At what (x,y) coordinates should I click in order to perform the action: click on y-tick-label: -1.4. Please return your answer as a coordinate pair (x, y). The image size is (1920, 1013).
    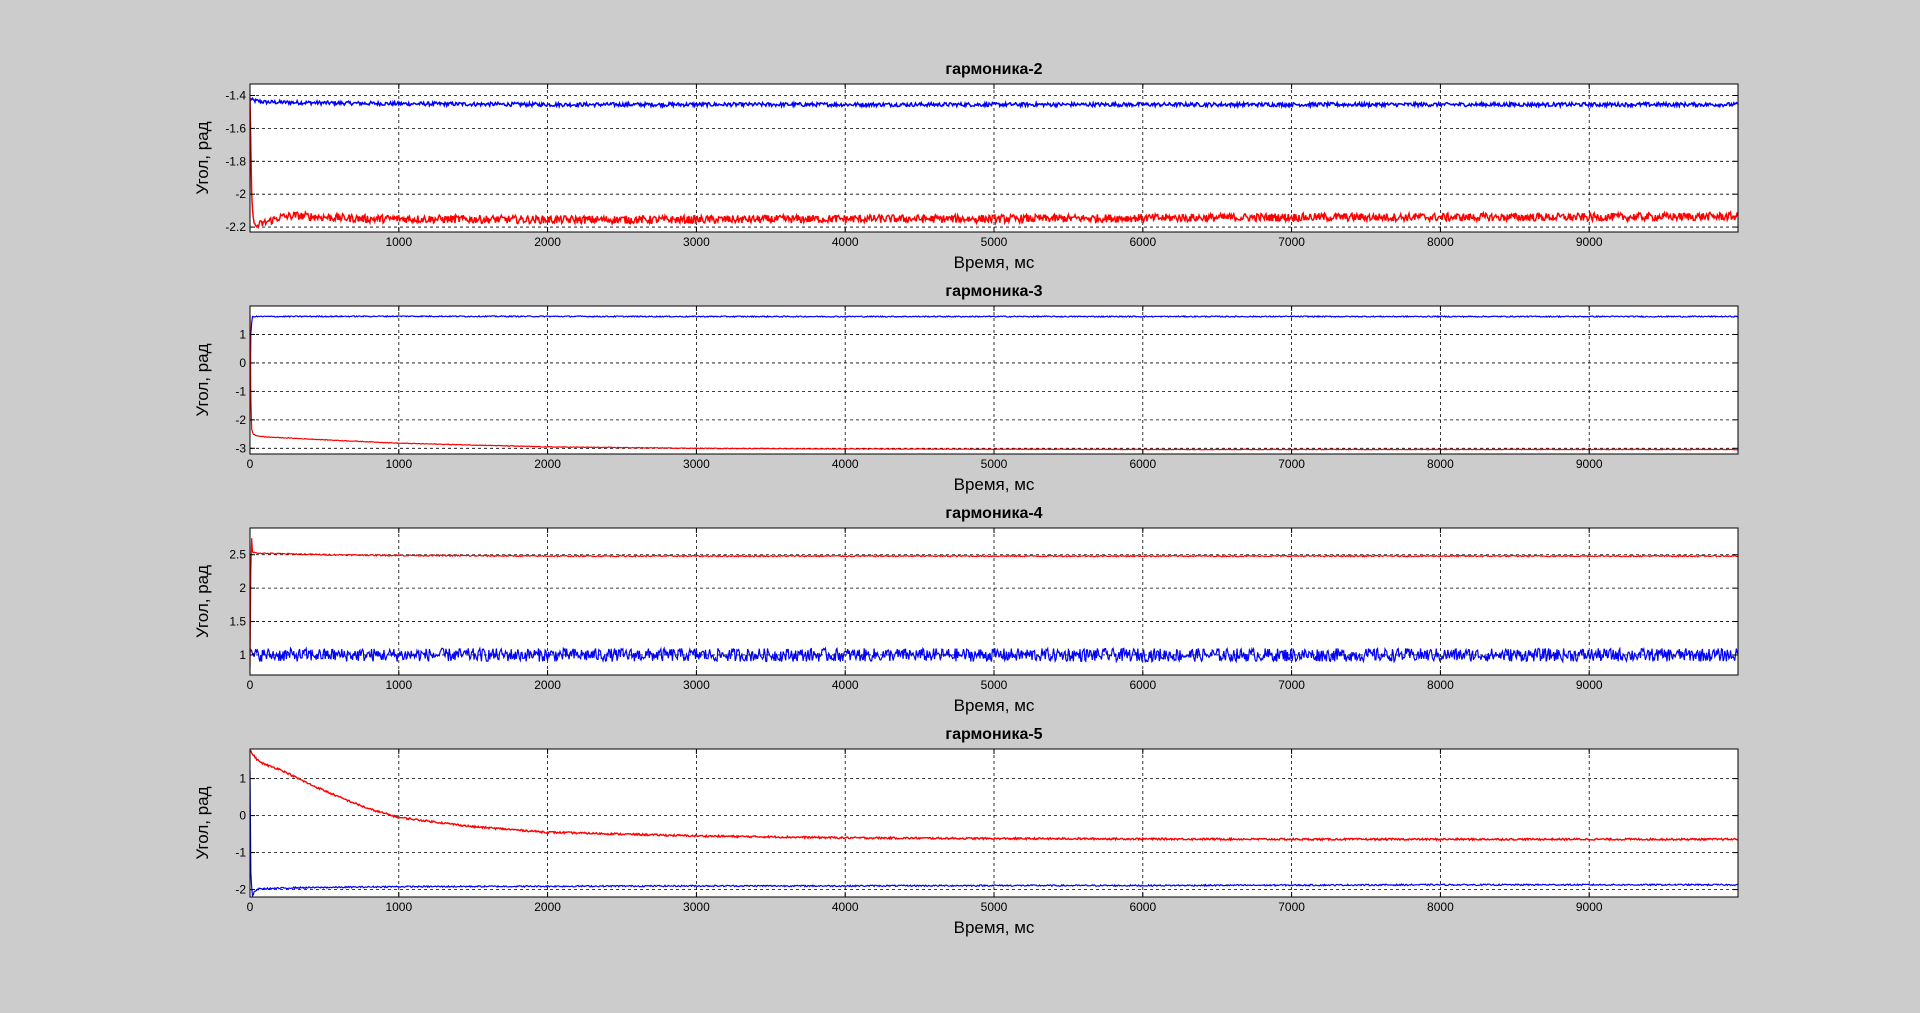
    Looking at the image, I should click on (235, 96).